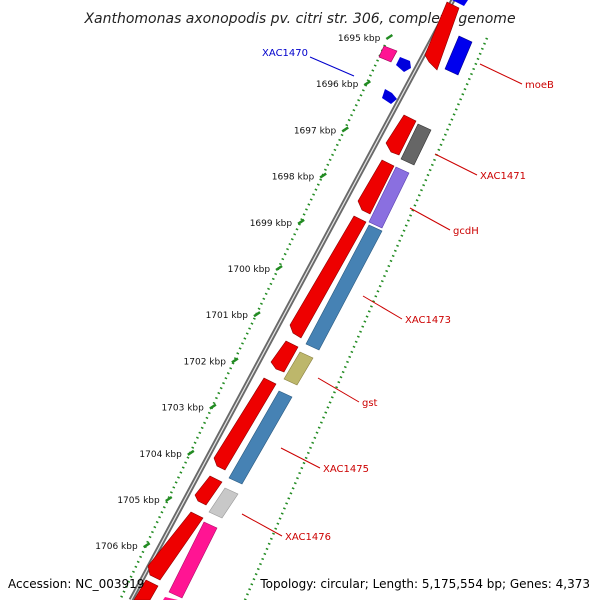  I want to click on kbp-tick-label: 1701 kbp, so click(227, 316).